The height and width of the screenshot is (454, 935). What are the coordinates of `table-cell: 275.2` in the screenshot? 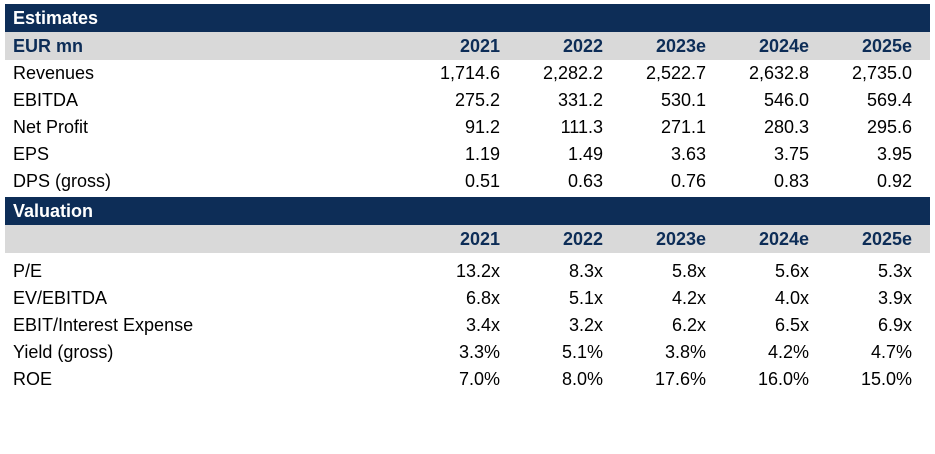 It's located at (477, 100).